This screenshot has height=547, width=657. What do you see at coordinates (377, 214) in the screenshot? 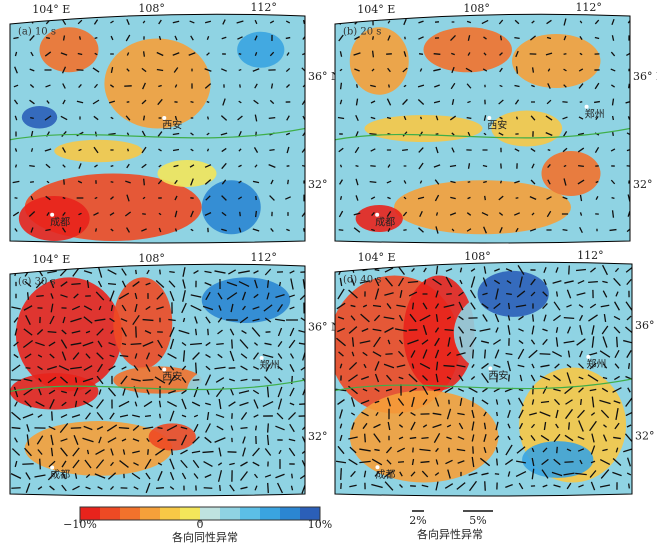
I see `city-dot` at bounding box center [377, 214].